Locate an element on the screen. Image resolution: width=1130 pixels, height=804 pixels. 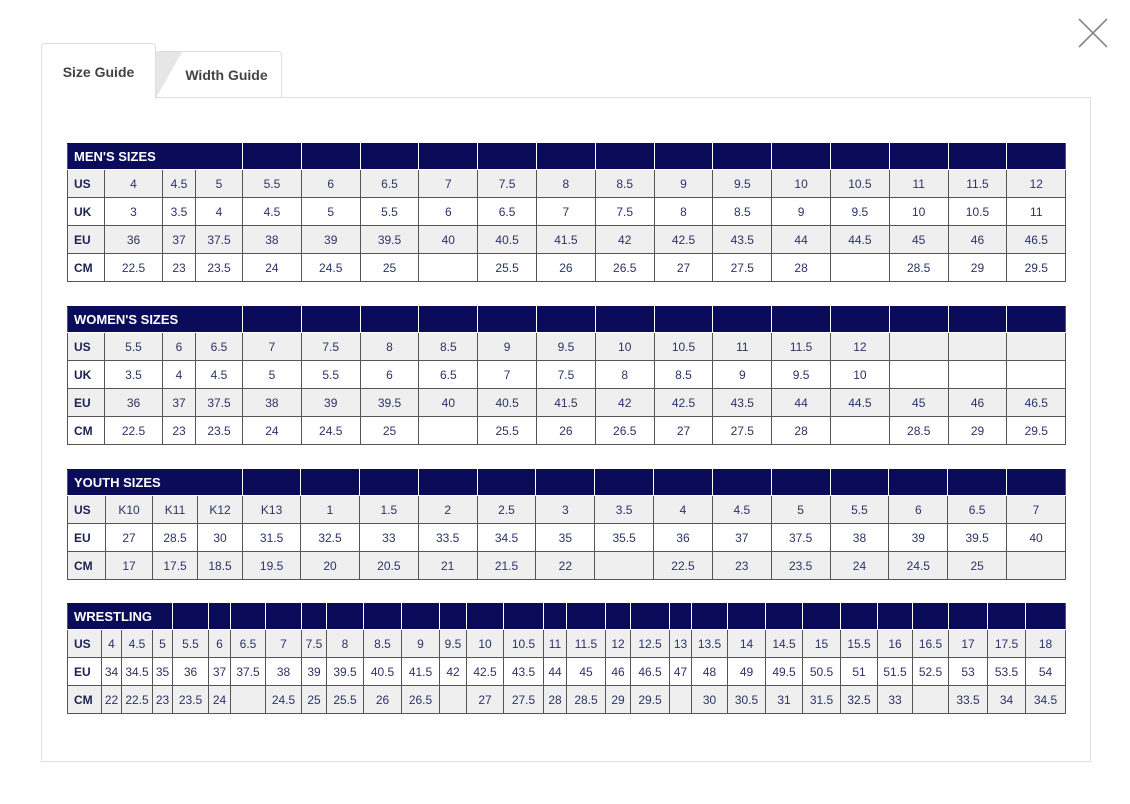
table-title: WRESTLING is located at coordinates (120, 616).